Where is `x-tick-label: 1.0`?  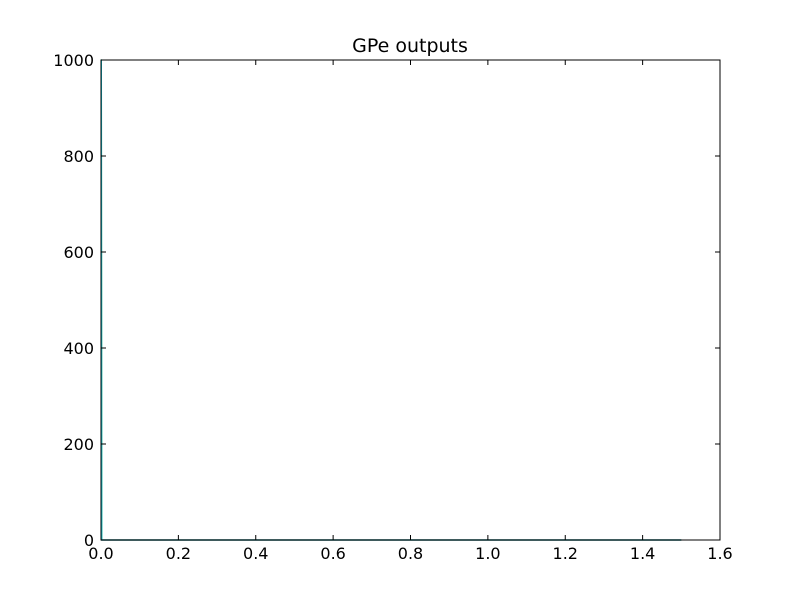
x-tick-label: 1.0 is located at coordinates (487, 553).